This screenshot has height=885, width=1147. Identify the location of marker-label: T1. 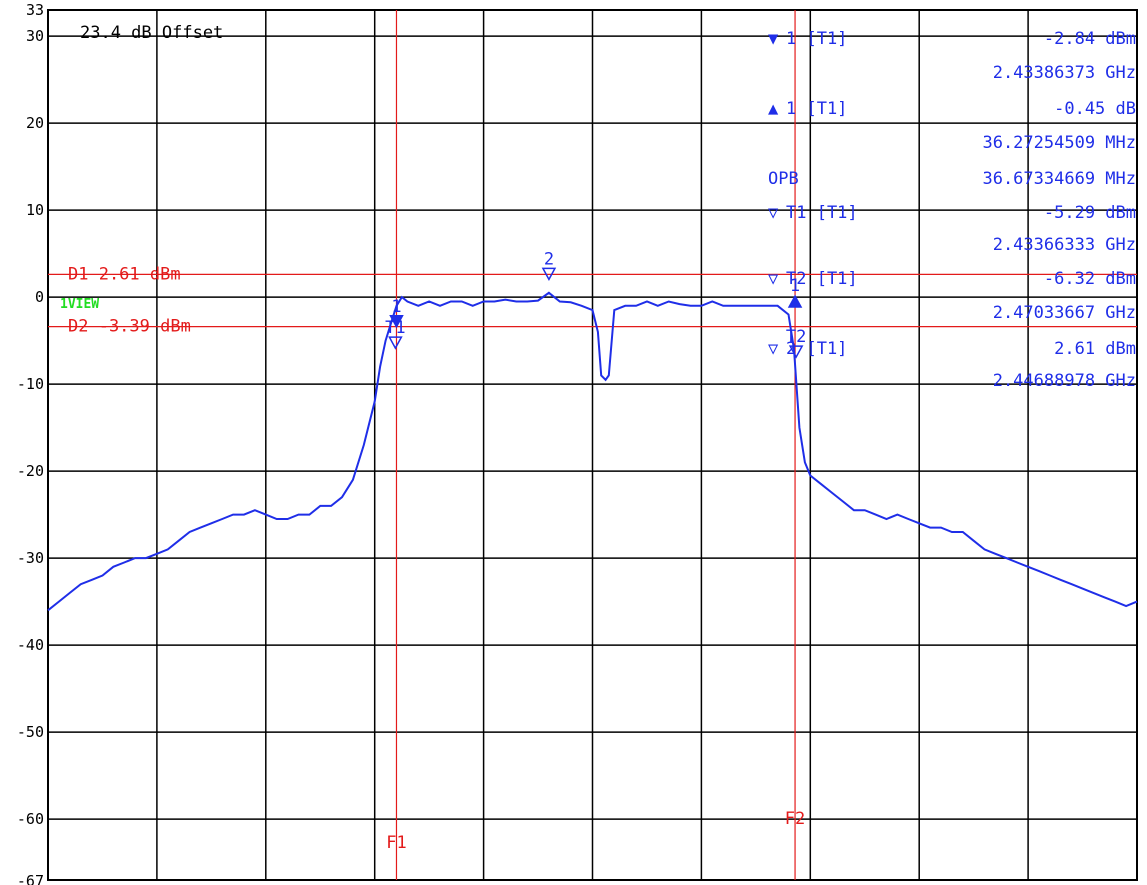
(395, 328).